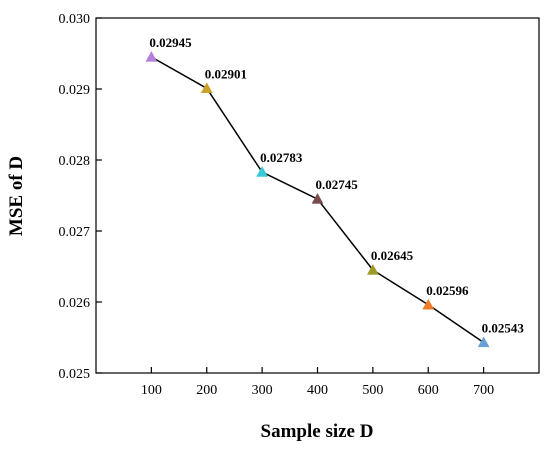 The width and height of the screenshot is (550, 450). What do you see at coordinates (75, 90) in the screenshot?
I see `y-tick-label: 0.029` at bounding box center [75, 90].